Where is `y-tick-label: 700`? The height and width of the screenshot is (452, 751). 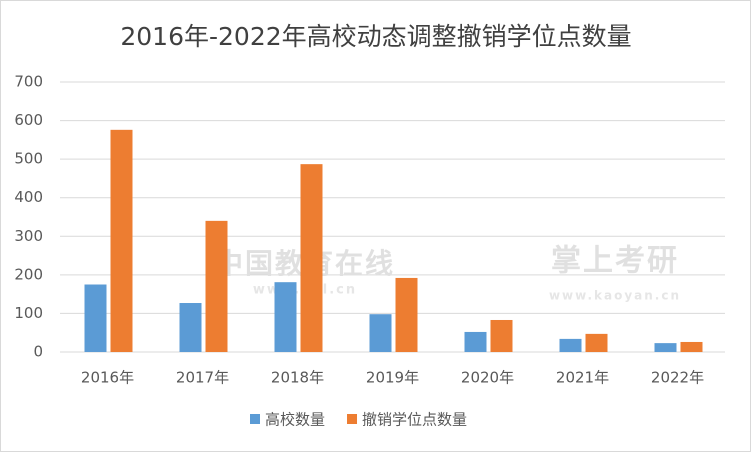
y-tick-label: 700 is located at coordinates (28, 82).